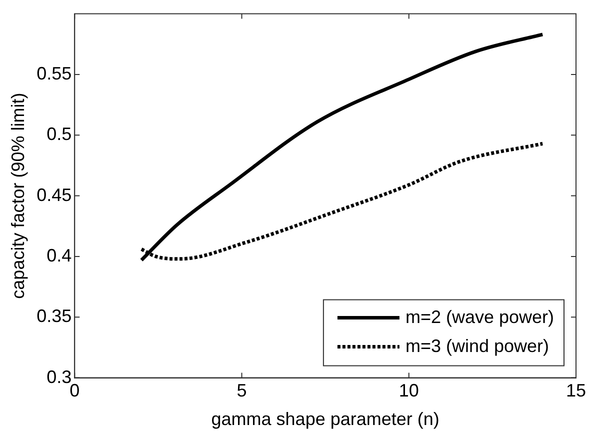 The height and width of the screenshot is (439, 598). Describe the element at coordinates (59, 134) in the screenshot. I see `y-tick-label: 0.5` at that location.